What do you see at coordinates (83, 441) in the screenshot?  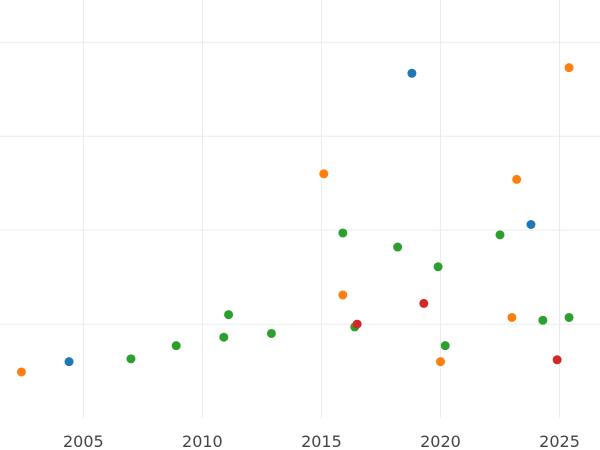 I see `x-tick-label: 2005` at bounding box center [83, 441].